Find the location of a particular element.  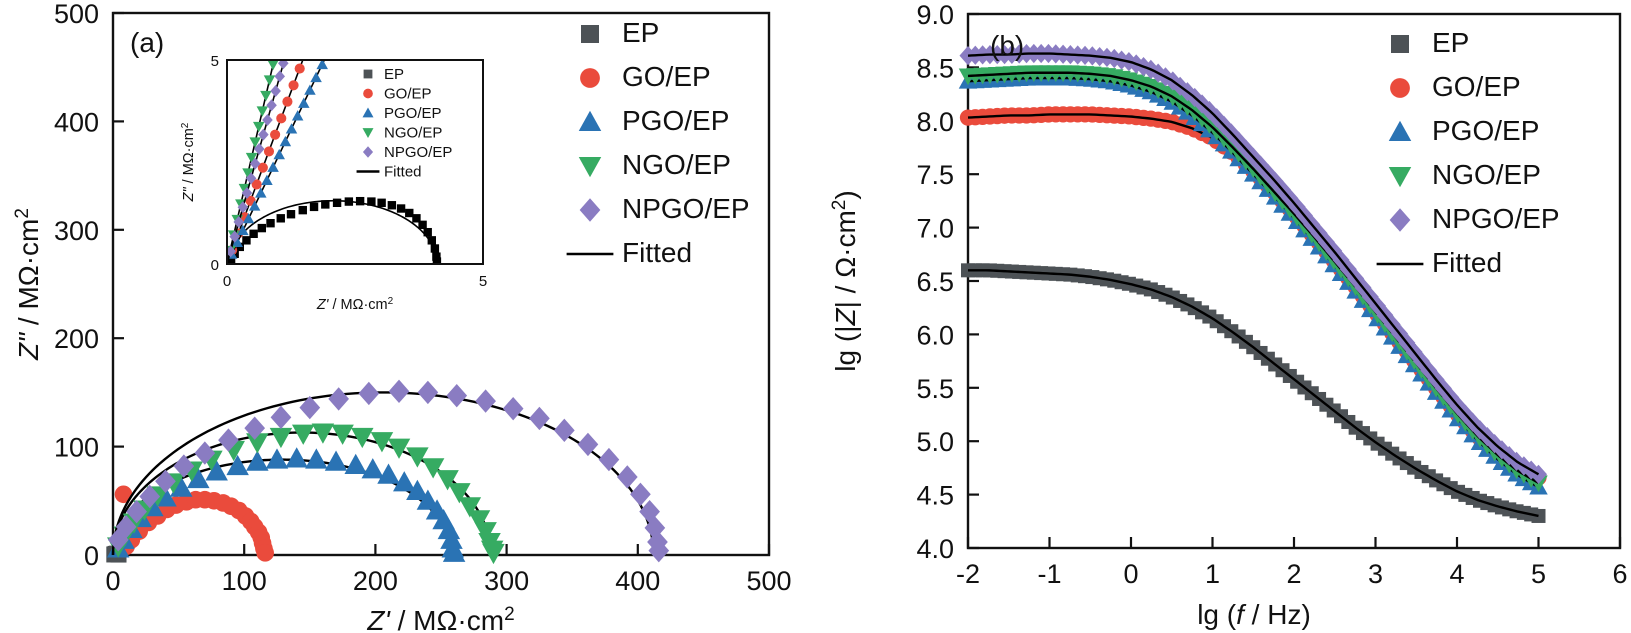

y-tick-label: 6.0 is located at coordinates (935, 335).